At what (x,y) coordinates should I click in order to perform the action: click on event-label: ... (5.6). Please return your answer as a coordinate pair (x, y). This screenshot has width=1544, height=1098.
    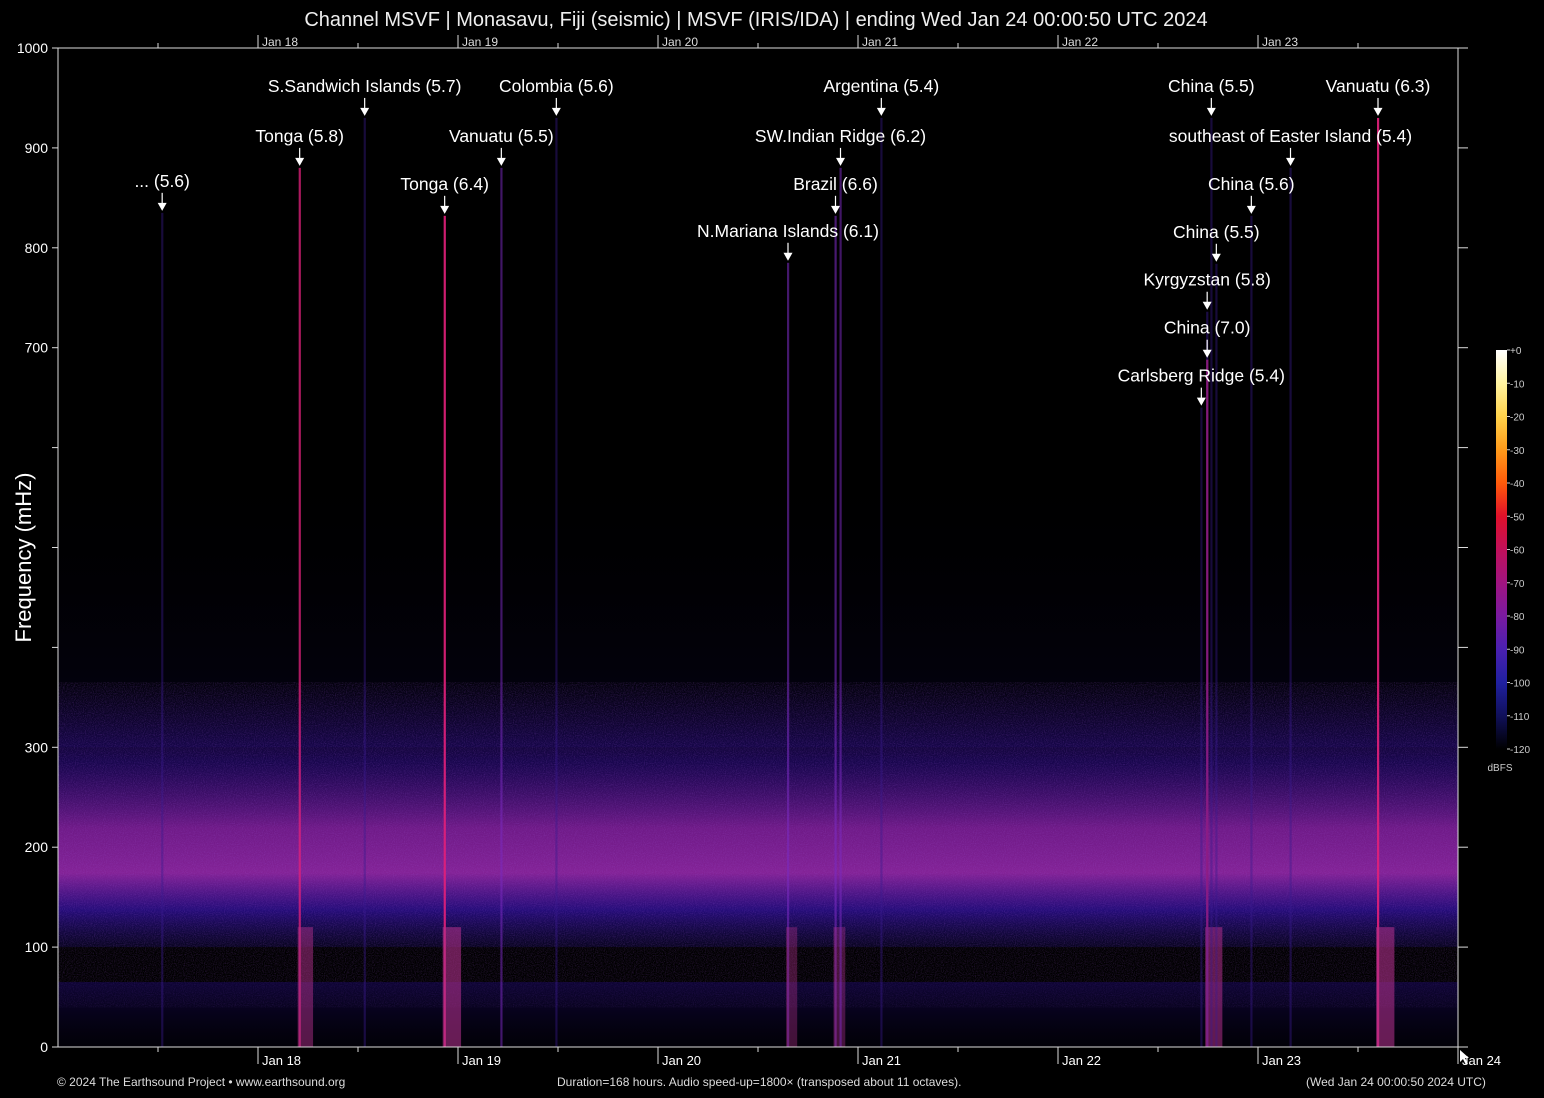
    Looking at the image, I should click on (161, 181).